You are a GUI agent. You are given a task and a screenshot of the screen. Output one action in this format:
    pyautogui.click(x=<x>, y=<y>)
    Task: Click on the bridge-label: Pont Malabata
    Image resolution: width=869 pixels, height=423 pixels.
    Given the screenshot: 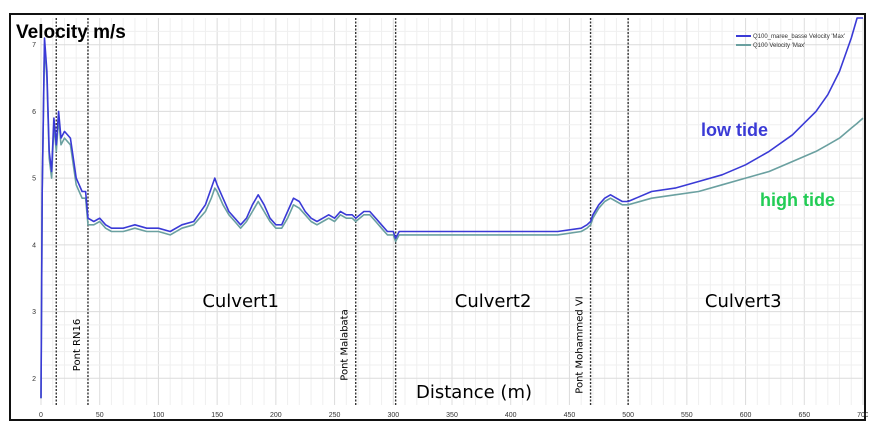 What is the action you would take?
    pyautogui.click(x=345, y=344)
    